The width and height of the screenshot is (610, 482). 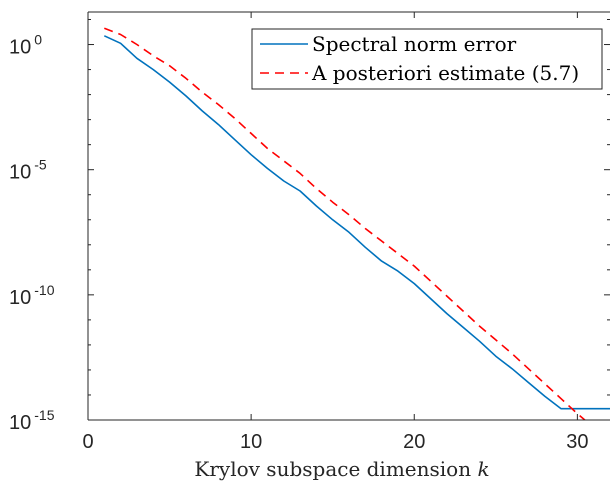 I want to click on y-tick-label: 10 -10, so click(x=32, y=295).